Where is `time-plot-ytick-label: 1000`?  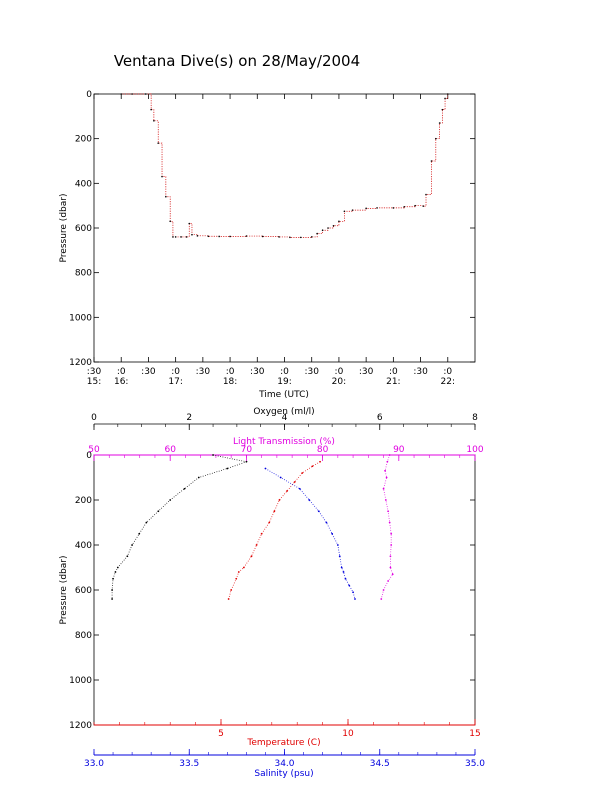 time-plot-ytick-label: 1000 is located at coordinates (80, 318).